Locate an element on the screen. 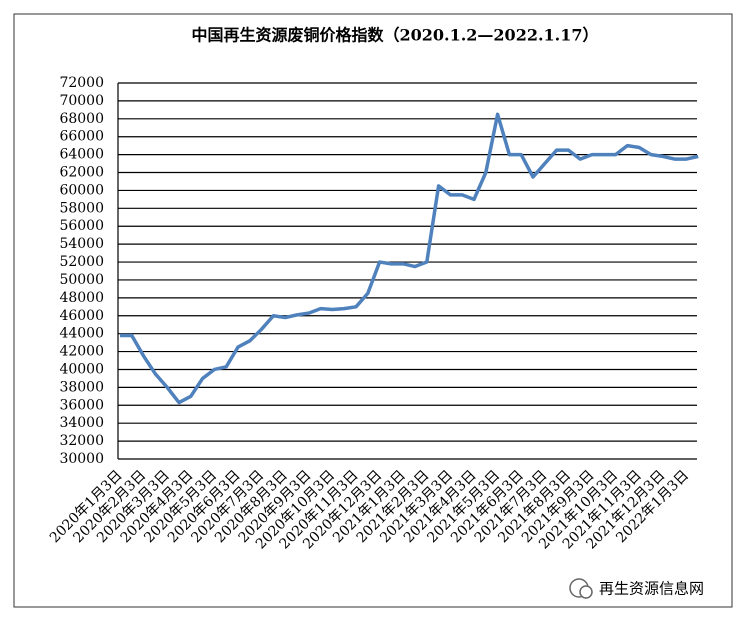 The width and height of the screenshot is (745, 625). y-tick-label: 52000 is located at coordinates (81, 262).